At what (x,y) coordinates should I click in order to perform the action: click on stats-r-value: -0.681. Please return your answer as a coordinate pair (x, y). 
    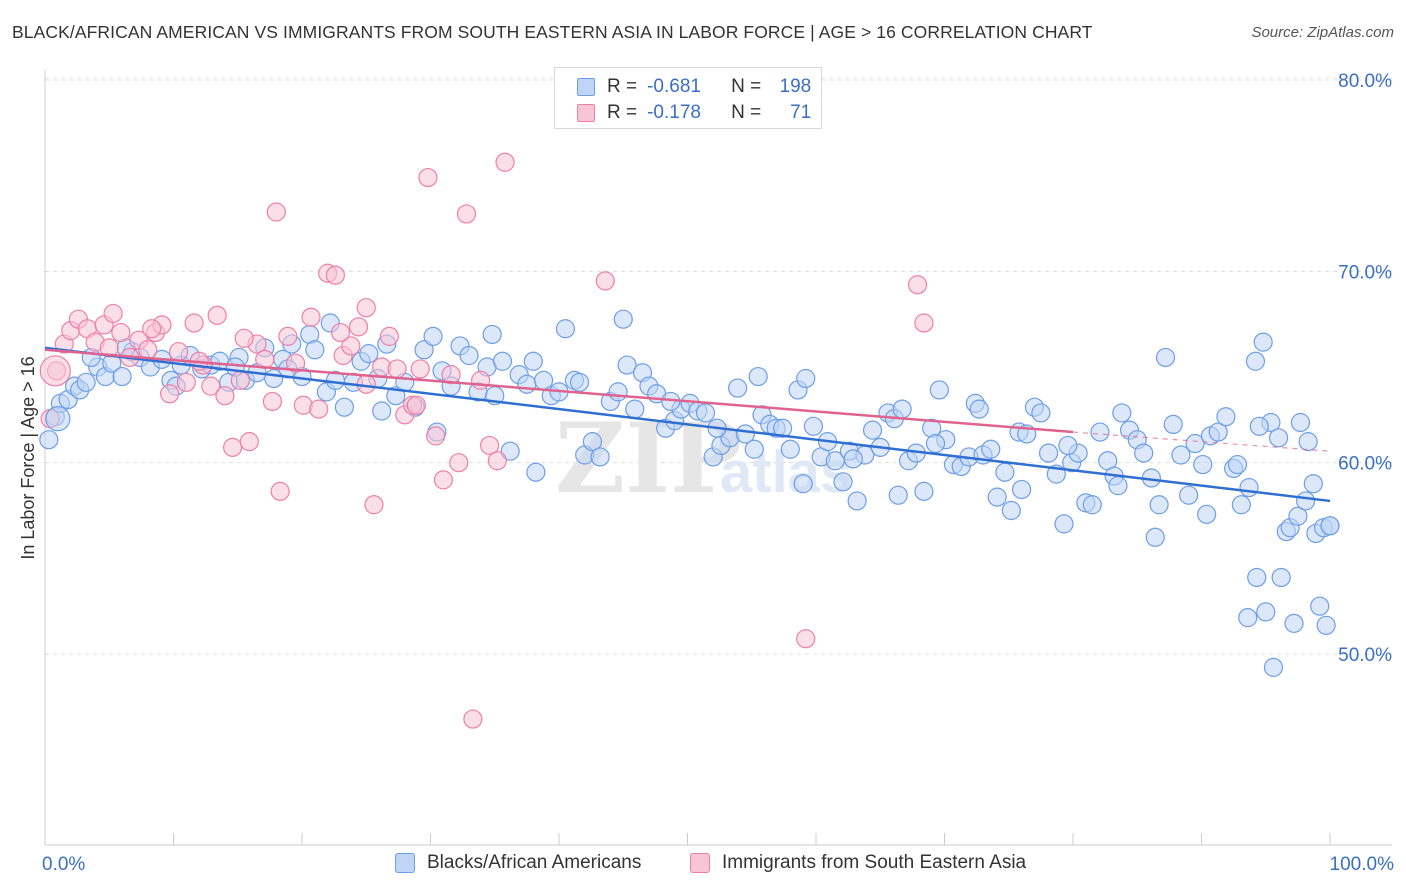
    Looking at the image, I should click on (674, 86).